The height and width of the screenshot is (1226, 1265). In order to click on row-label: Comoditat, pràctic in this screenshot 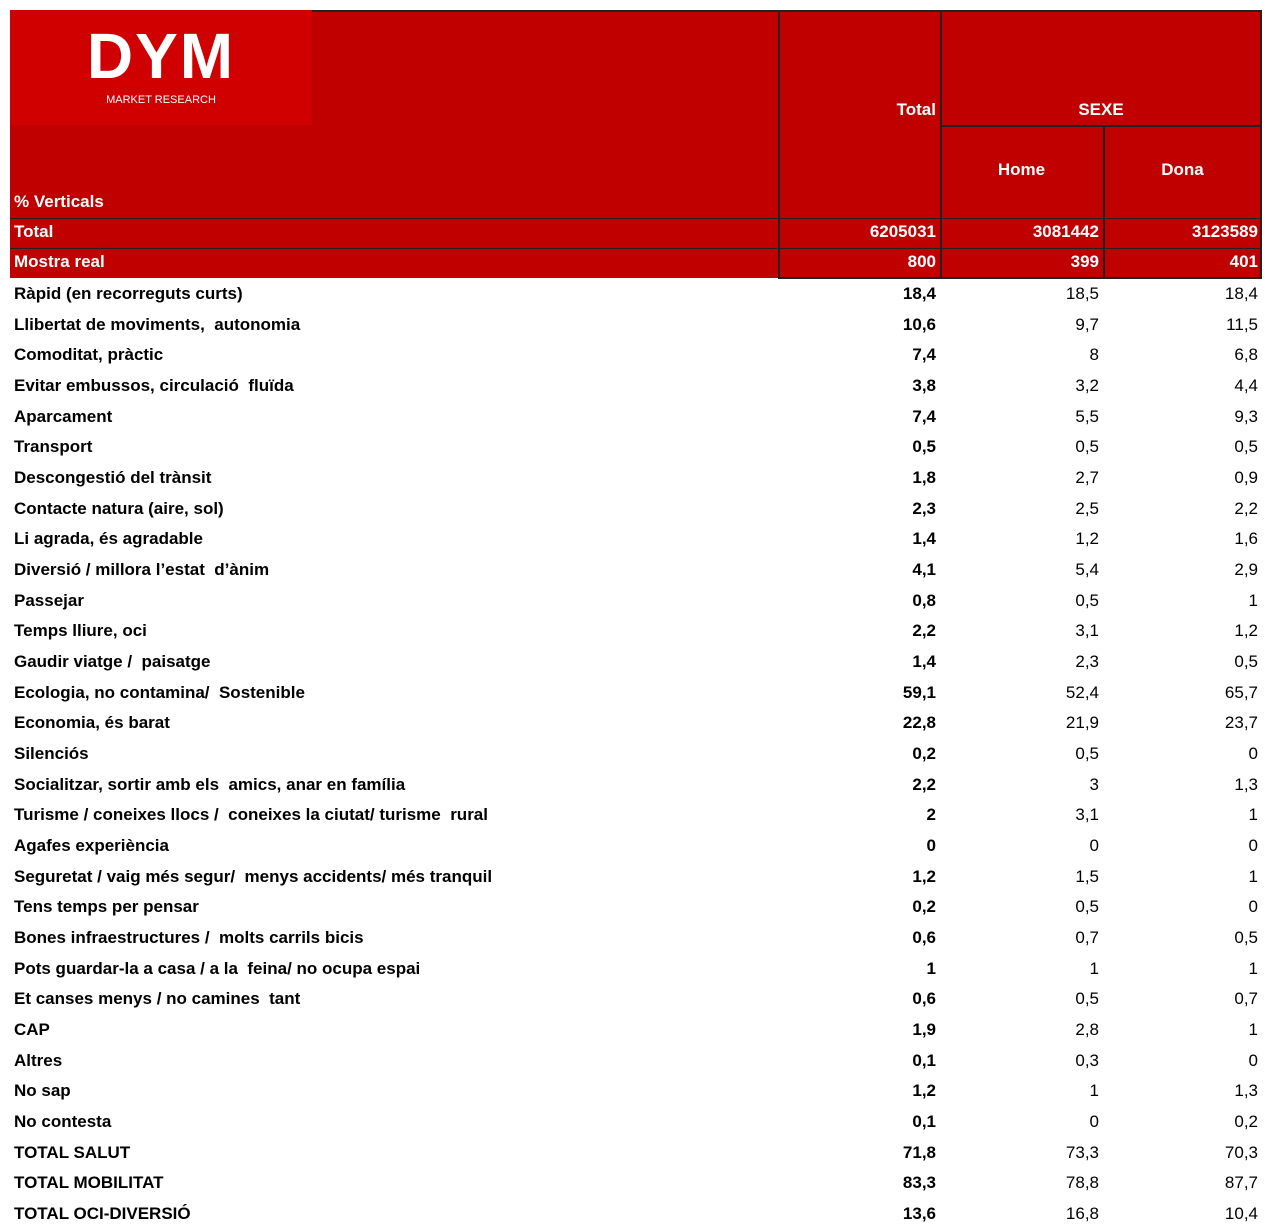, I will do `click(89, 355)`.